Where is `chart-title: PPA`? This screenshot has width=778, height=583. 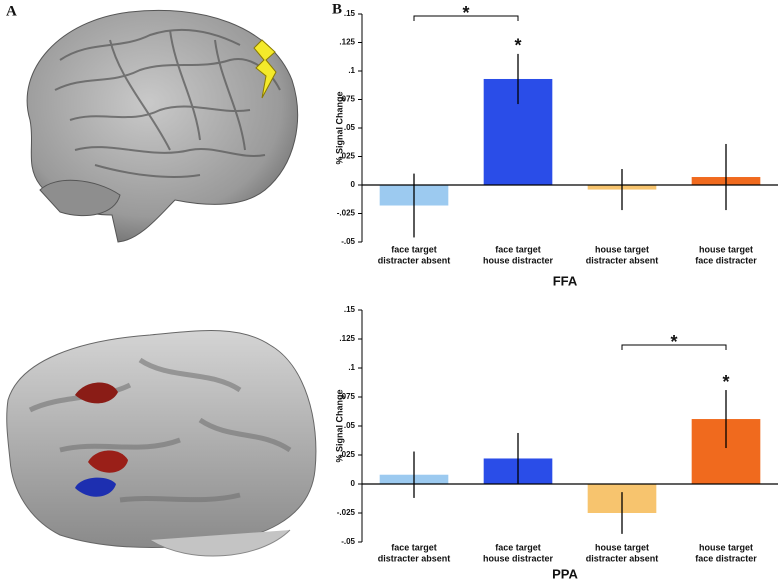
chart-title: PPA is located at coordinates (565, 573).